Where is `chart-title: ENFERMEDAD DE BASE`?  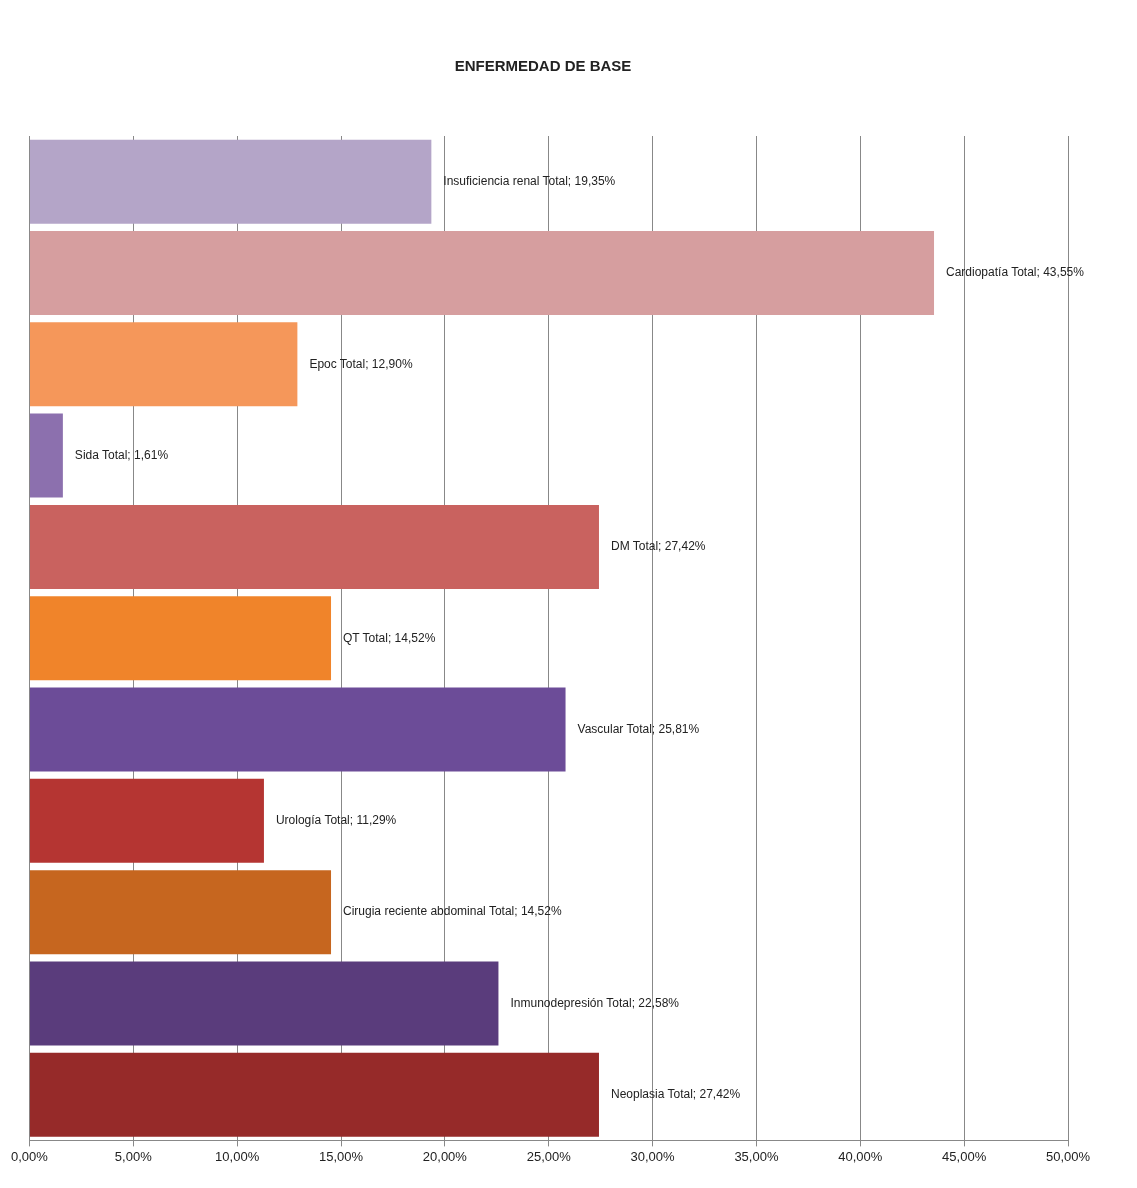
chart-title: ENFERMEDAD DE BASE is located at coordinates (543, 66).